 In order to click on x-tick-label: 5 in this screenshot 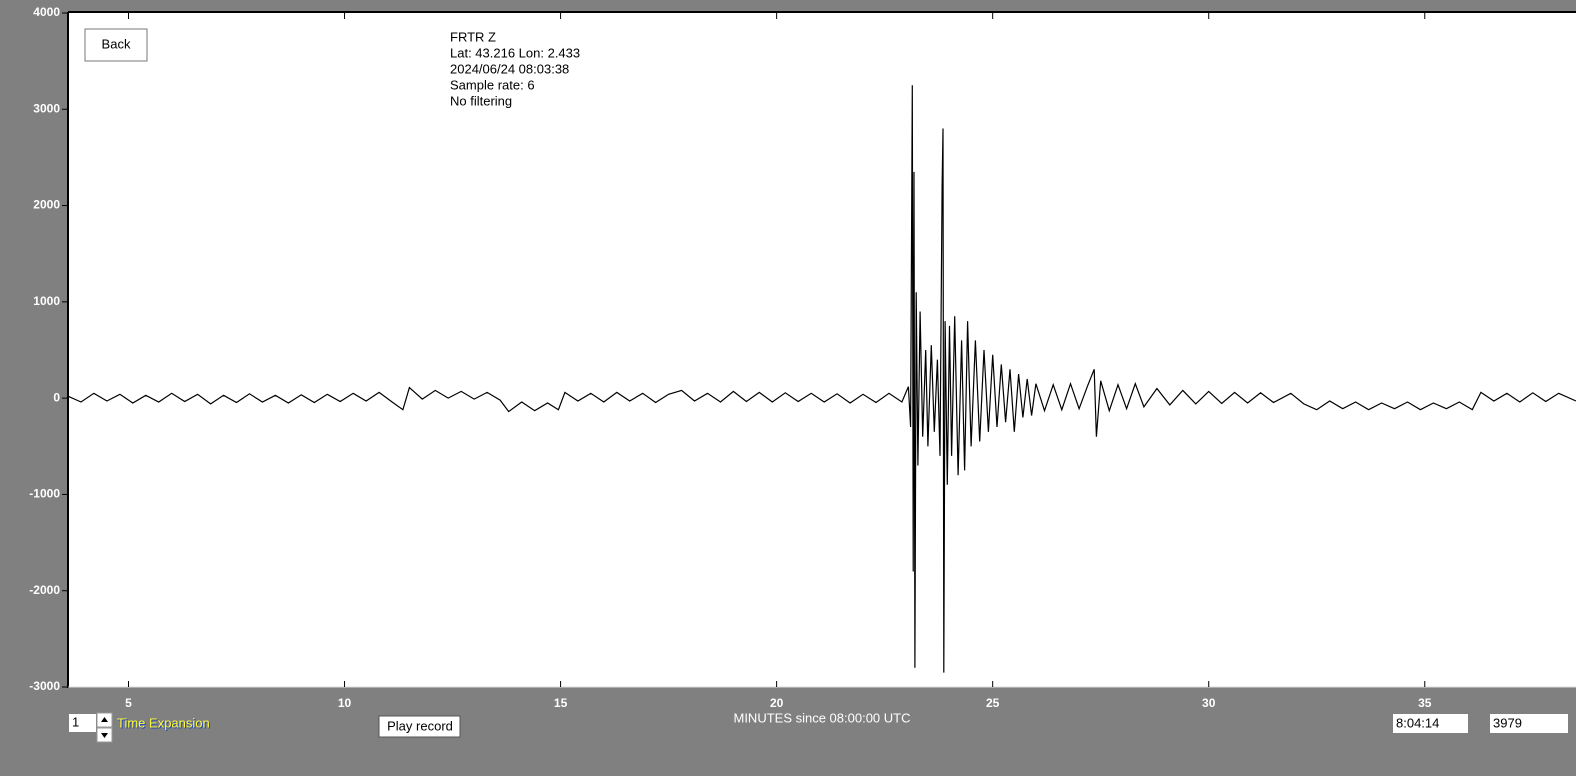, I will do `click(128, 703)`.